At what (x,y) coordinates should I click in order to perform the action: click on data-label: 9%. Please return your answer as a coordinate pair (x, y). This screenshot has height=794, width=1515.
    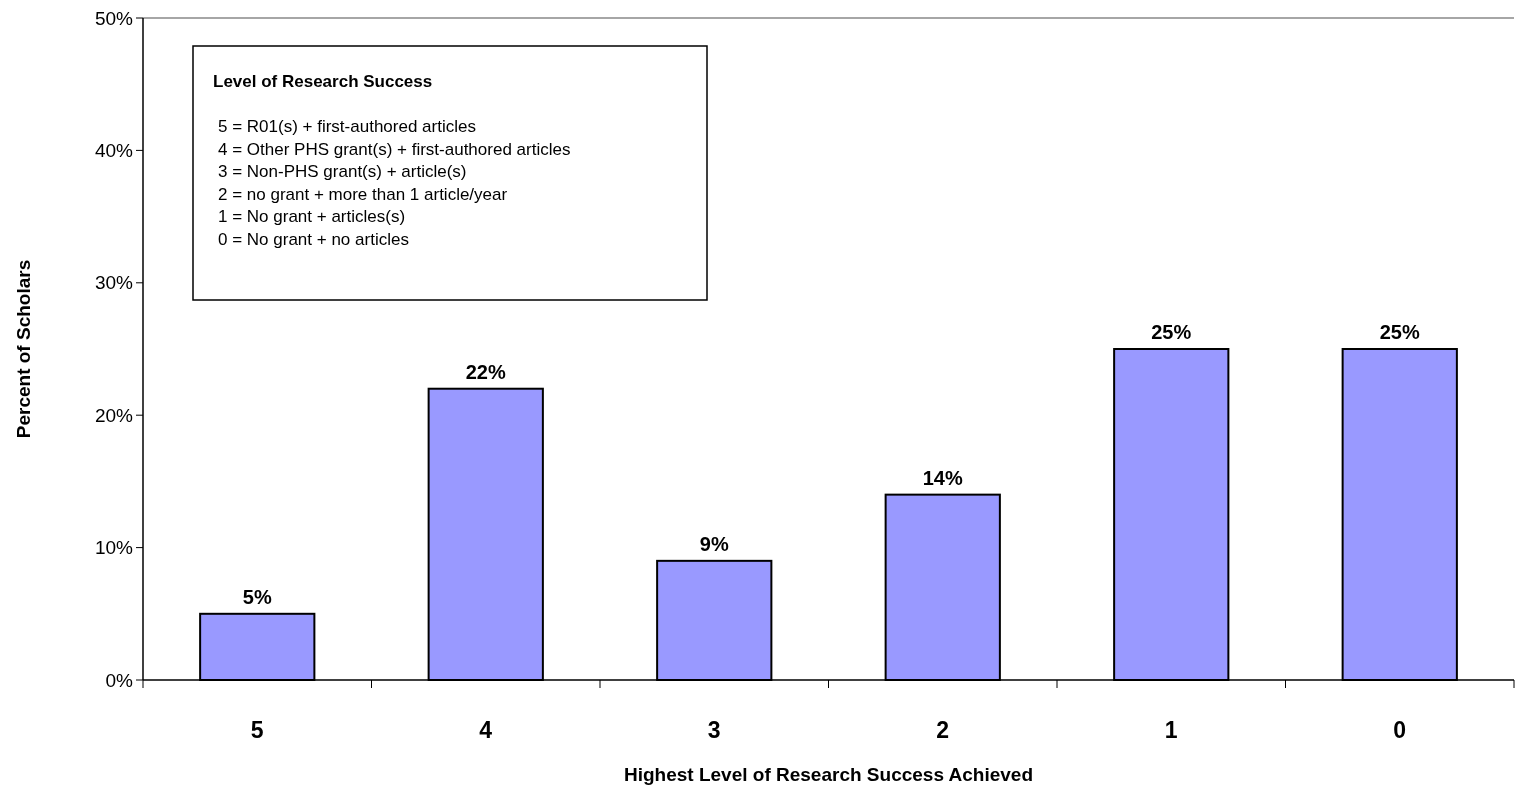
    Looking at the image, I should click on (714, 543).